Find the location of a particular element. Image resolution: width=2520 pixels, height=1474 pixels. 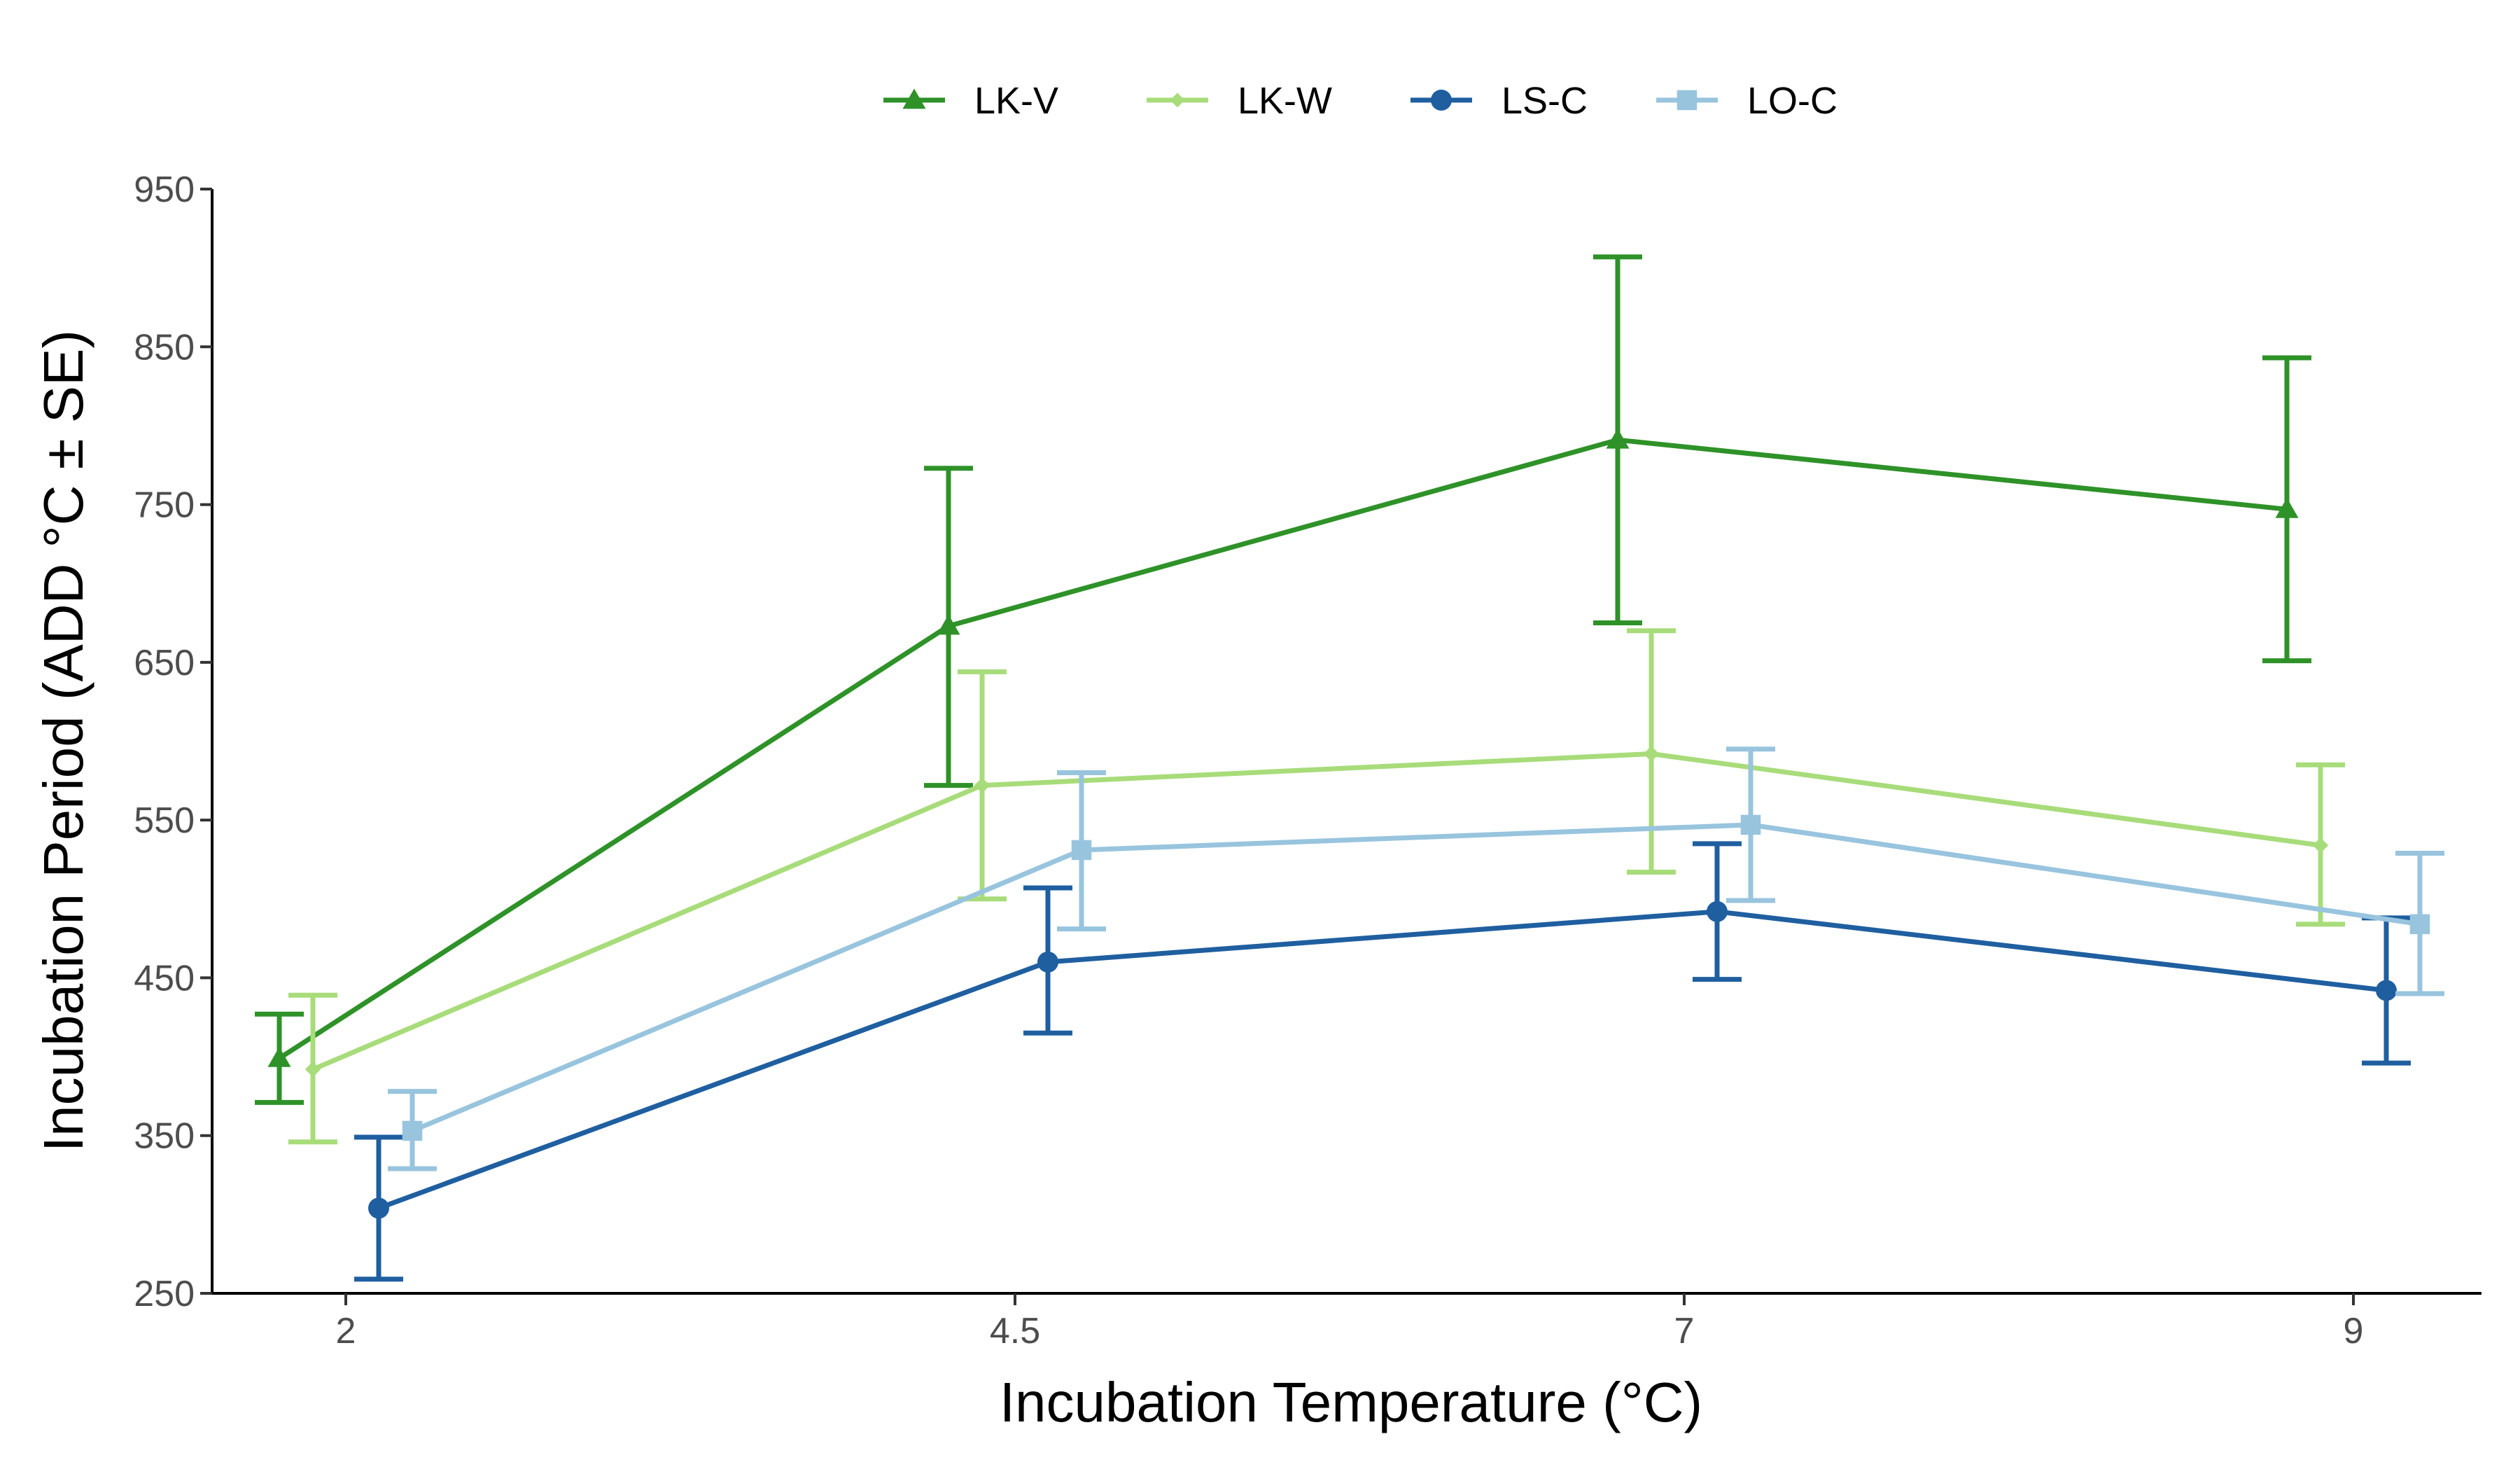

legend-item-lo-c: LO-C is located at coordinates (1746, 101).